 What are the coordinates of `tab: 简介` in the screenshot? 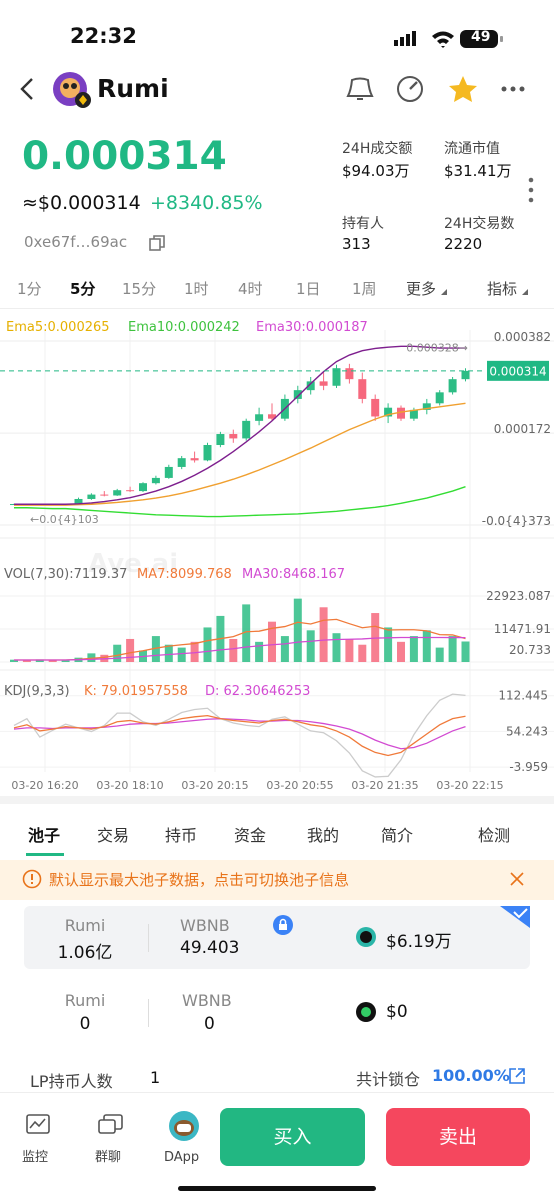 It's located at (397, 835).